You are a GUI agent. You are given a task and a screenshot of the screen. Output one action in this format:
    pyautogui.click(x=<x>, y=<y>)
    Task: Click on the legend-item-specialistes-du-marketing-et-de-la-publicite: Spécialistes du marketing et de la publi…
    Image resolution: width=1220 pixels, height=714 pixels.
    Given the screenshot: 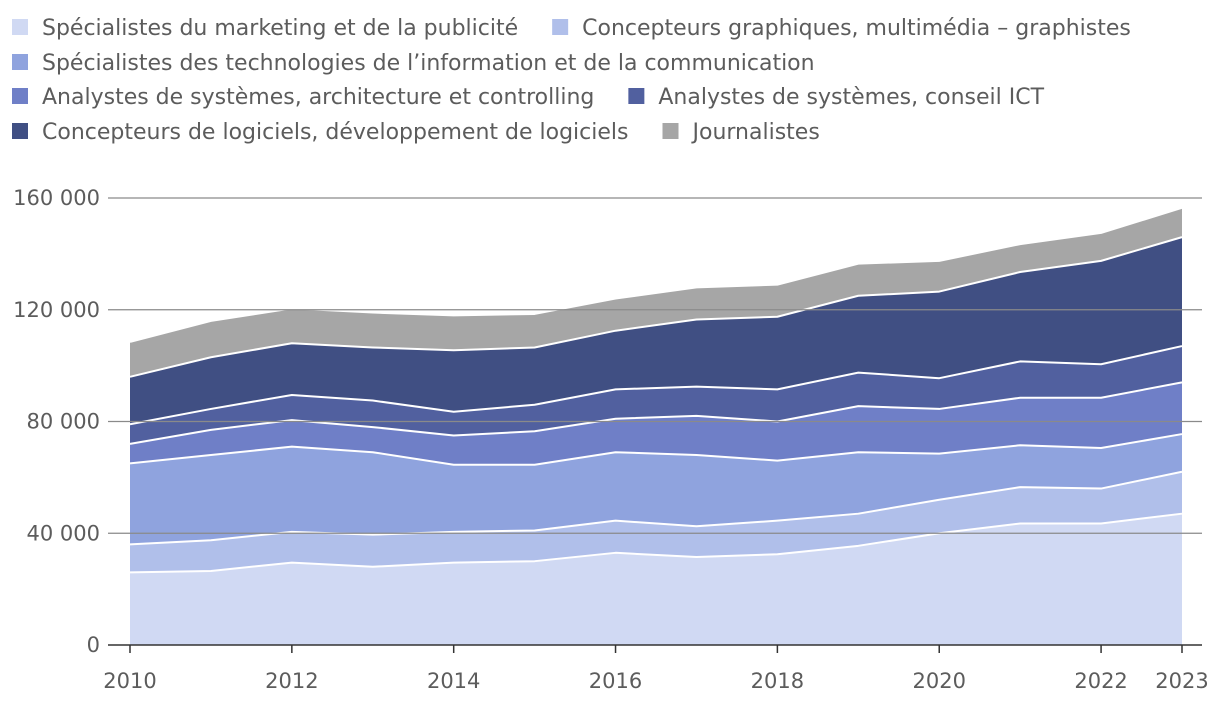 What is the action you would take?
    pyautogui.click(x=265, y=28)
    